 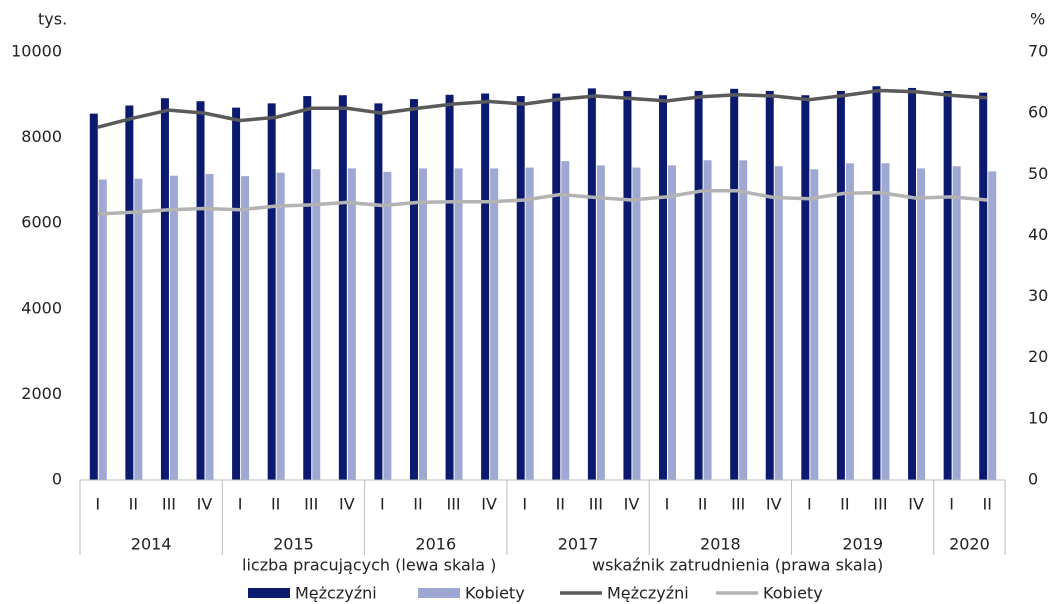 I want to click on x-group-label: 2020, so click(x=969, y=544).